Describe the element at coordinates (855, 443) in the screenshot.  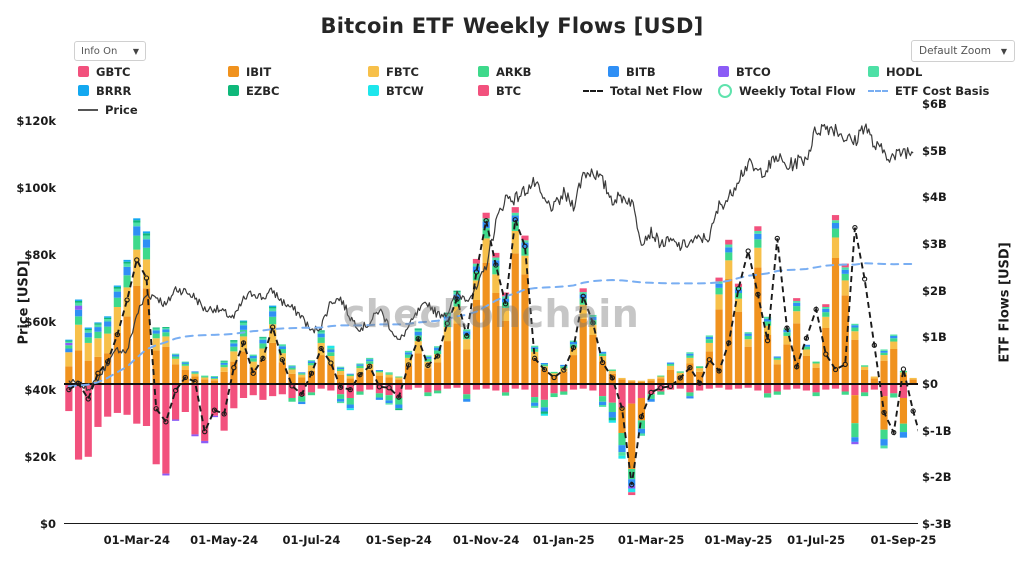
I see `bar-segment-btco` at that location.